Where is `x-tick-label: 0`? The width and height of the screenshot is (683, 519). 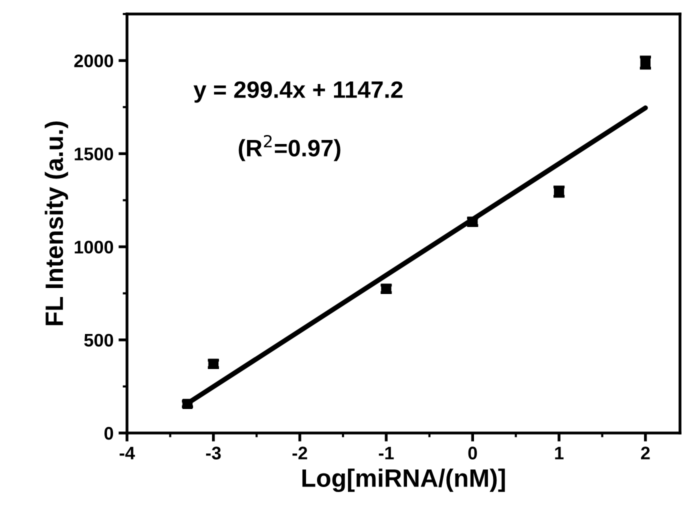
x-tick-label: 0 is located at coordinates (472, 453).